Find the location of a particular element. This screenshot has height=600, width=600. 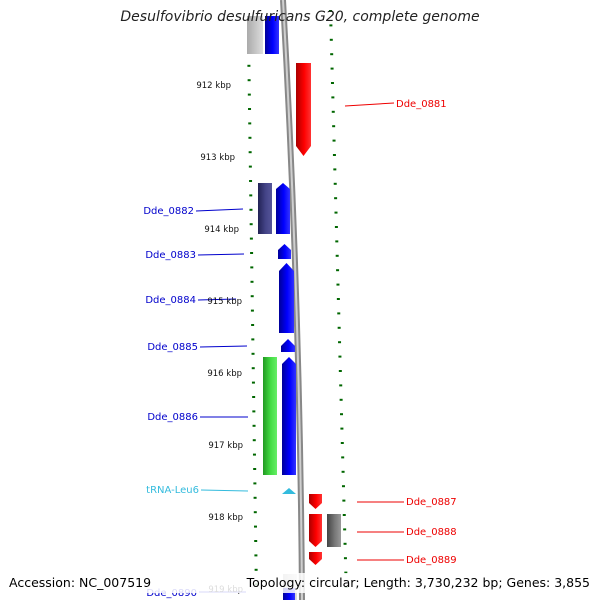

ruler-label-915: 915 kbp is located at coordinates (224, 302).